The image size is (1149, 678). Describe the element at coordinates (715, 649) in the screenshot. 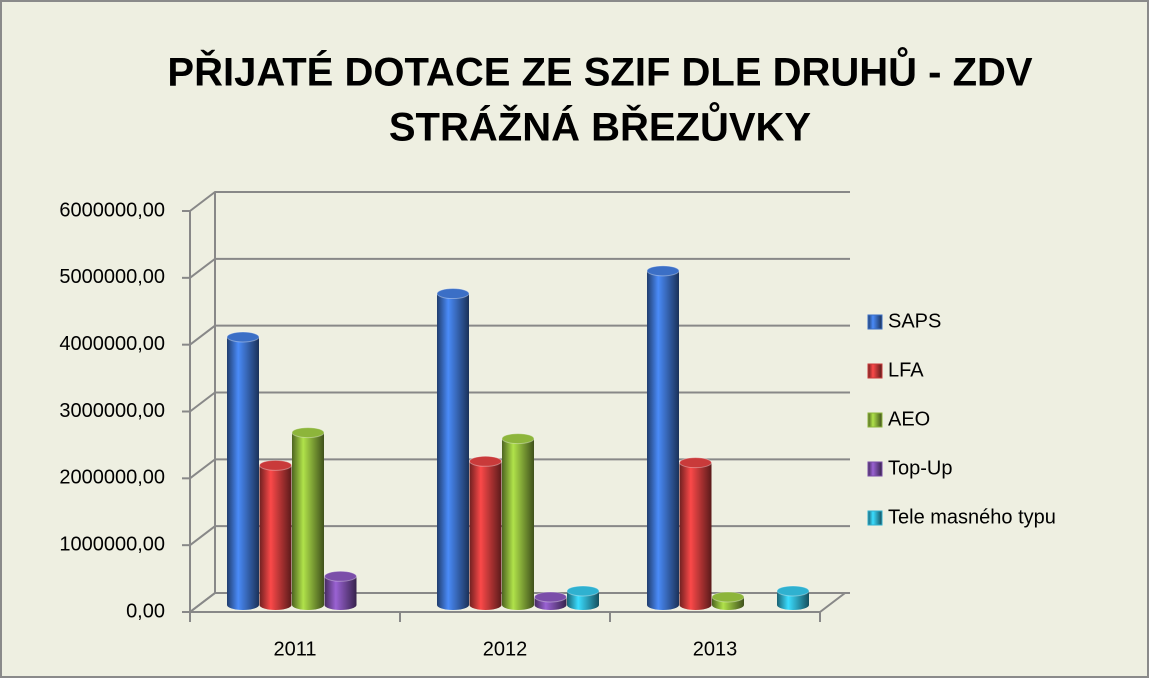

I see `x-tick-label: 2013` at that location.